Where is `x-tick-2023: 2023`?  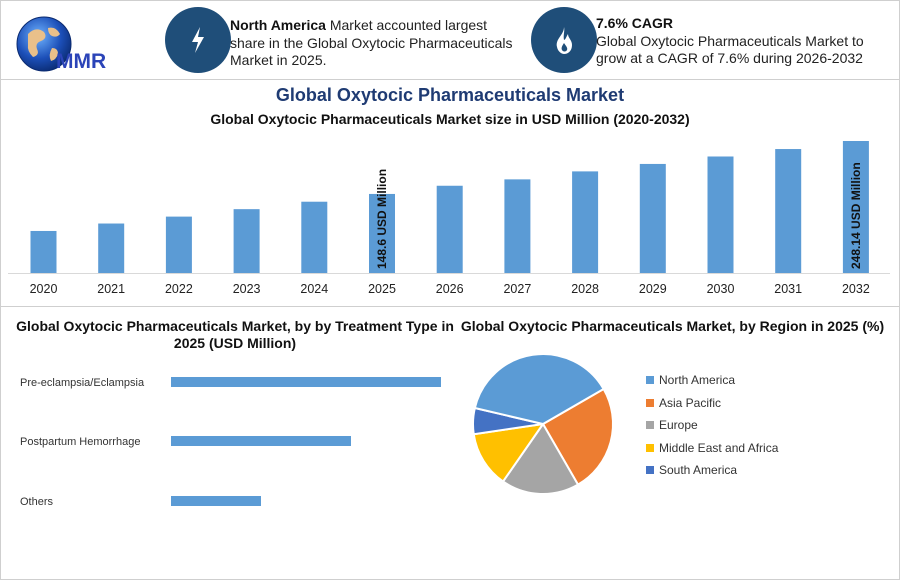 x-tick-2023: 2023 is located at coordinates (247, 289).